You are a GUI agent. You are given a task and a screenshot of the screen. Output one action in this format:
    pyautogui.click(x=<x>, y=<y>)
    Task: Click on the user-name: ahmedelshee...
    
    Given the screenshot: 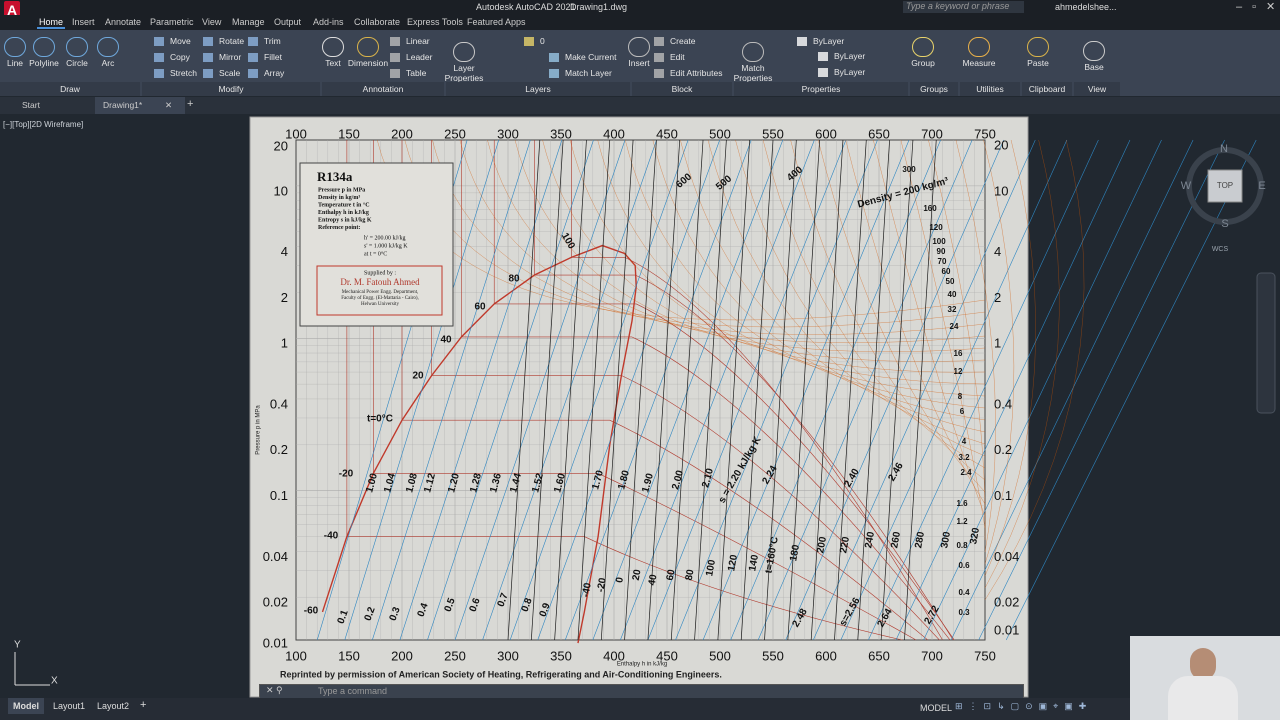 What is the action you would take?
    pyautogui.click(x=1086, y=7)
    